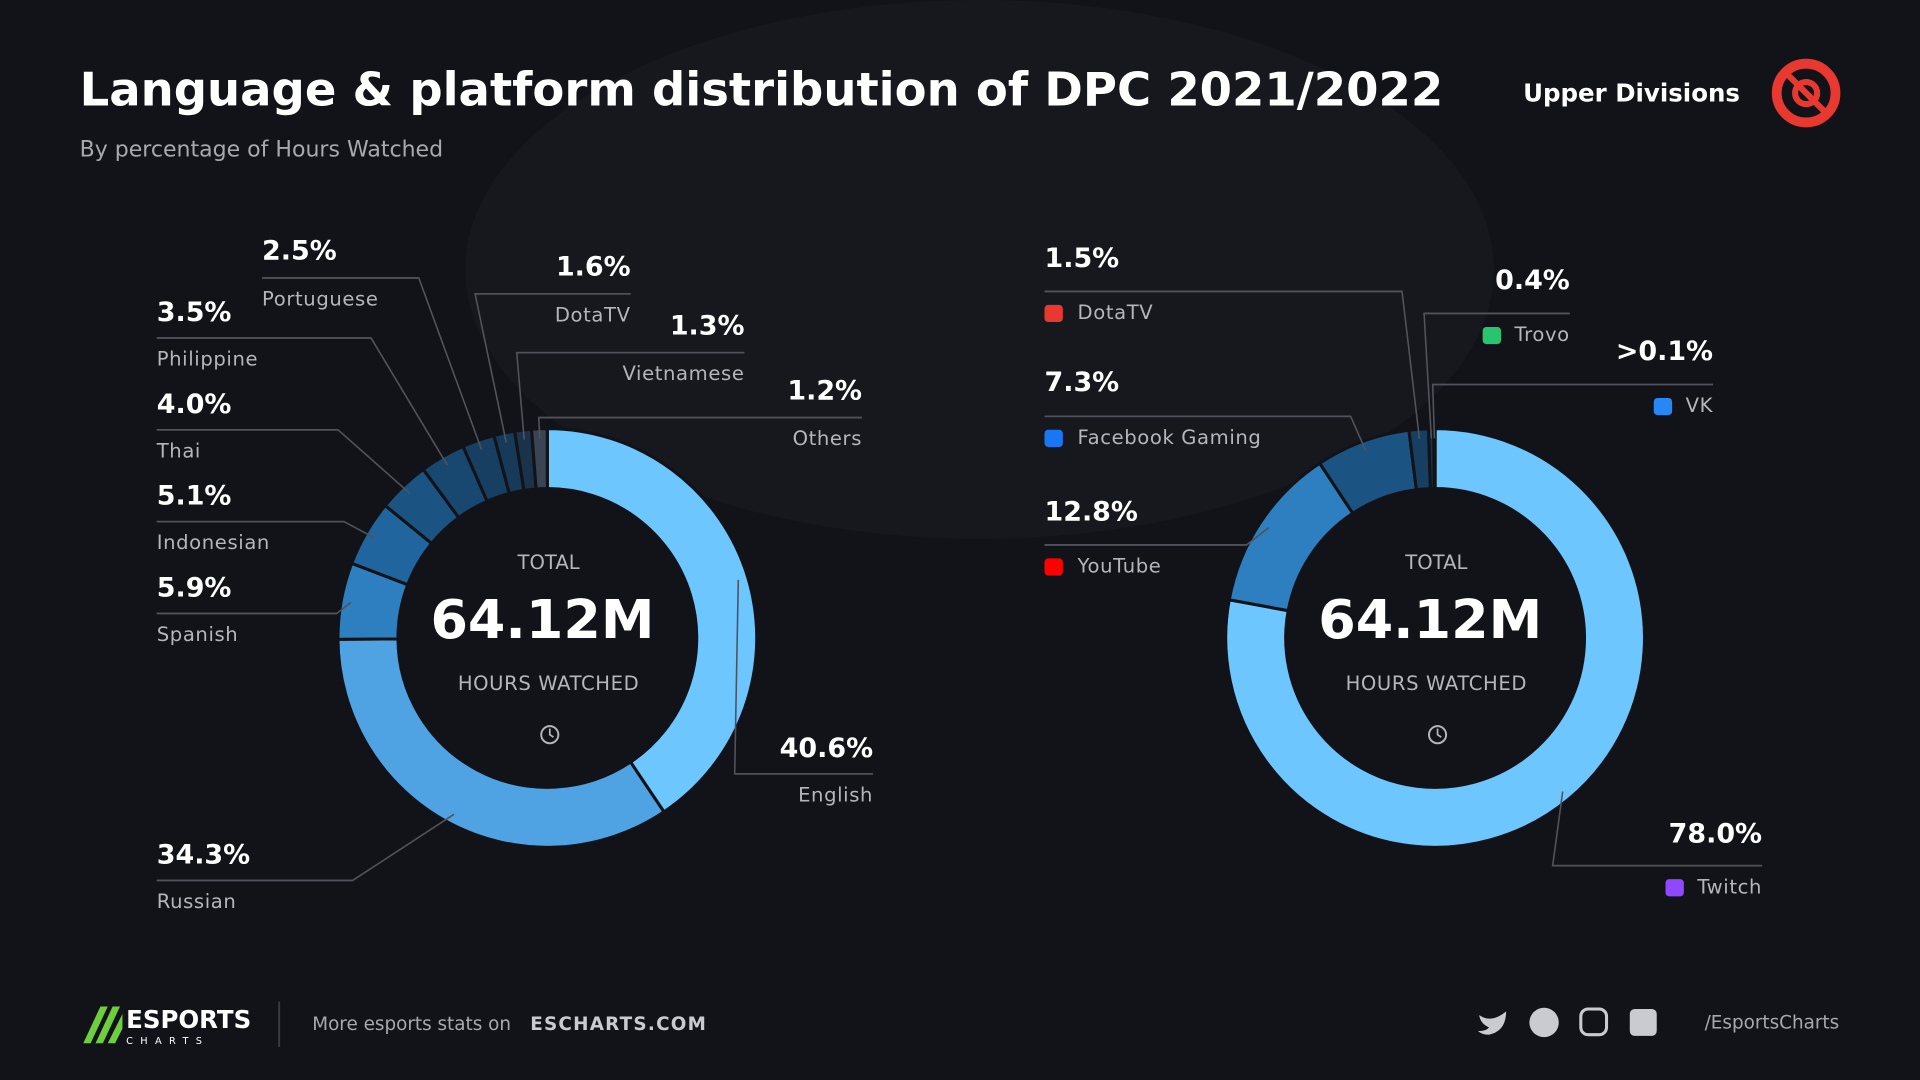 This screenshot has width=1920, height=1080. What do you see at coordinates (1567, 1022) in the screenshot?
I see `social-icons` at bounding box center [1567, 1022].